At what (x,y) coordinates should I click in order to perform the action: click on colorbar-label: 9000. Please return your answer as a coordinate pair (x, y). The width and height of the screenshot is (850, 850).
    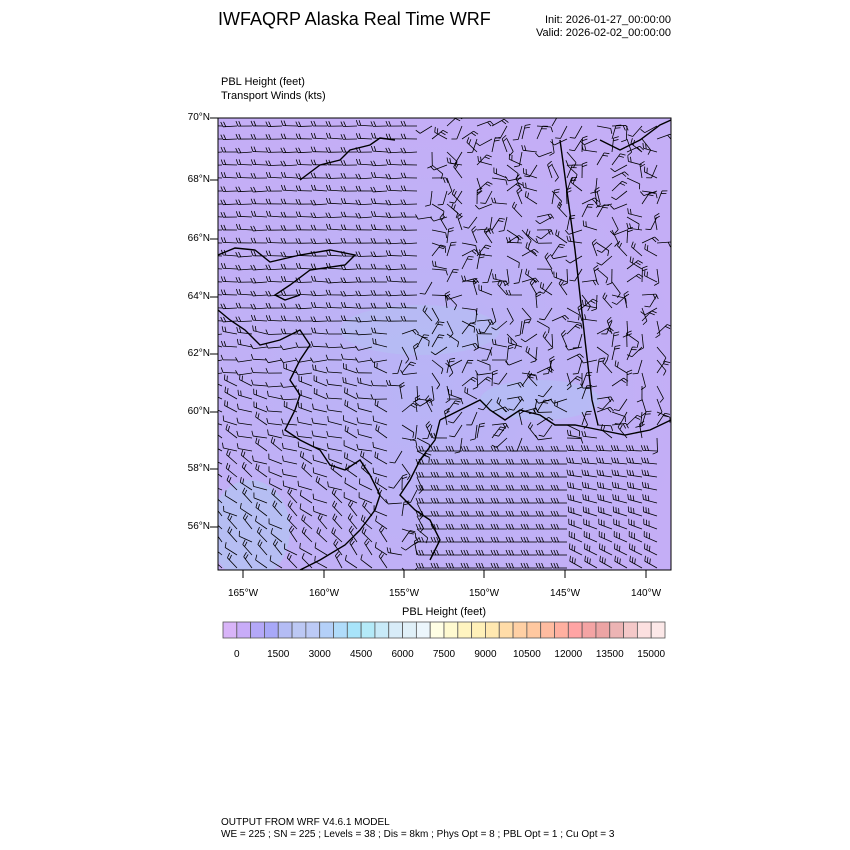
    Looking at the image, I should click on (485, 654).